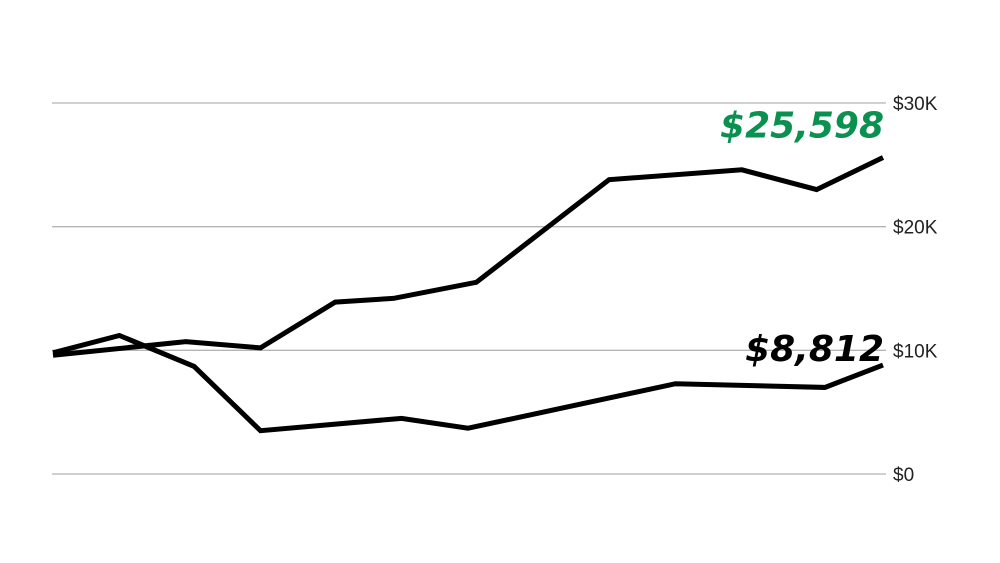 This screenshot has height=563, width=1000. I want to click on end-labels: $25,598 $8,812, so click(802, 237).